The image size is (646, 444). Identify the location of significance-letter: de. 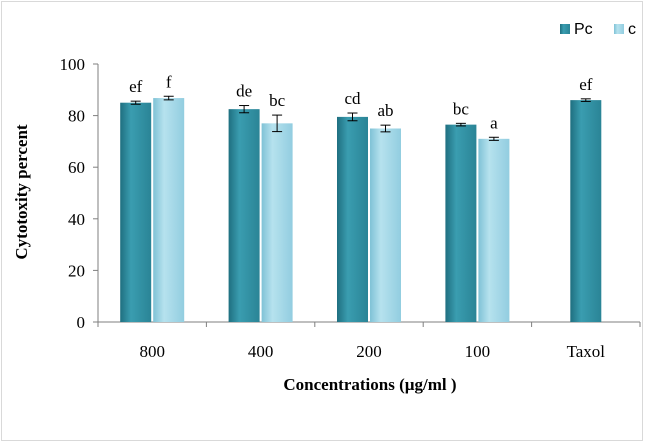
(244, 91).